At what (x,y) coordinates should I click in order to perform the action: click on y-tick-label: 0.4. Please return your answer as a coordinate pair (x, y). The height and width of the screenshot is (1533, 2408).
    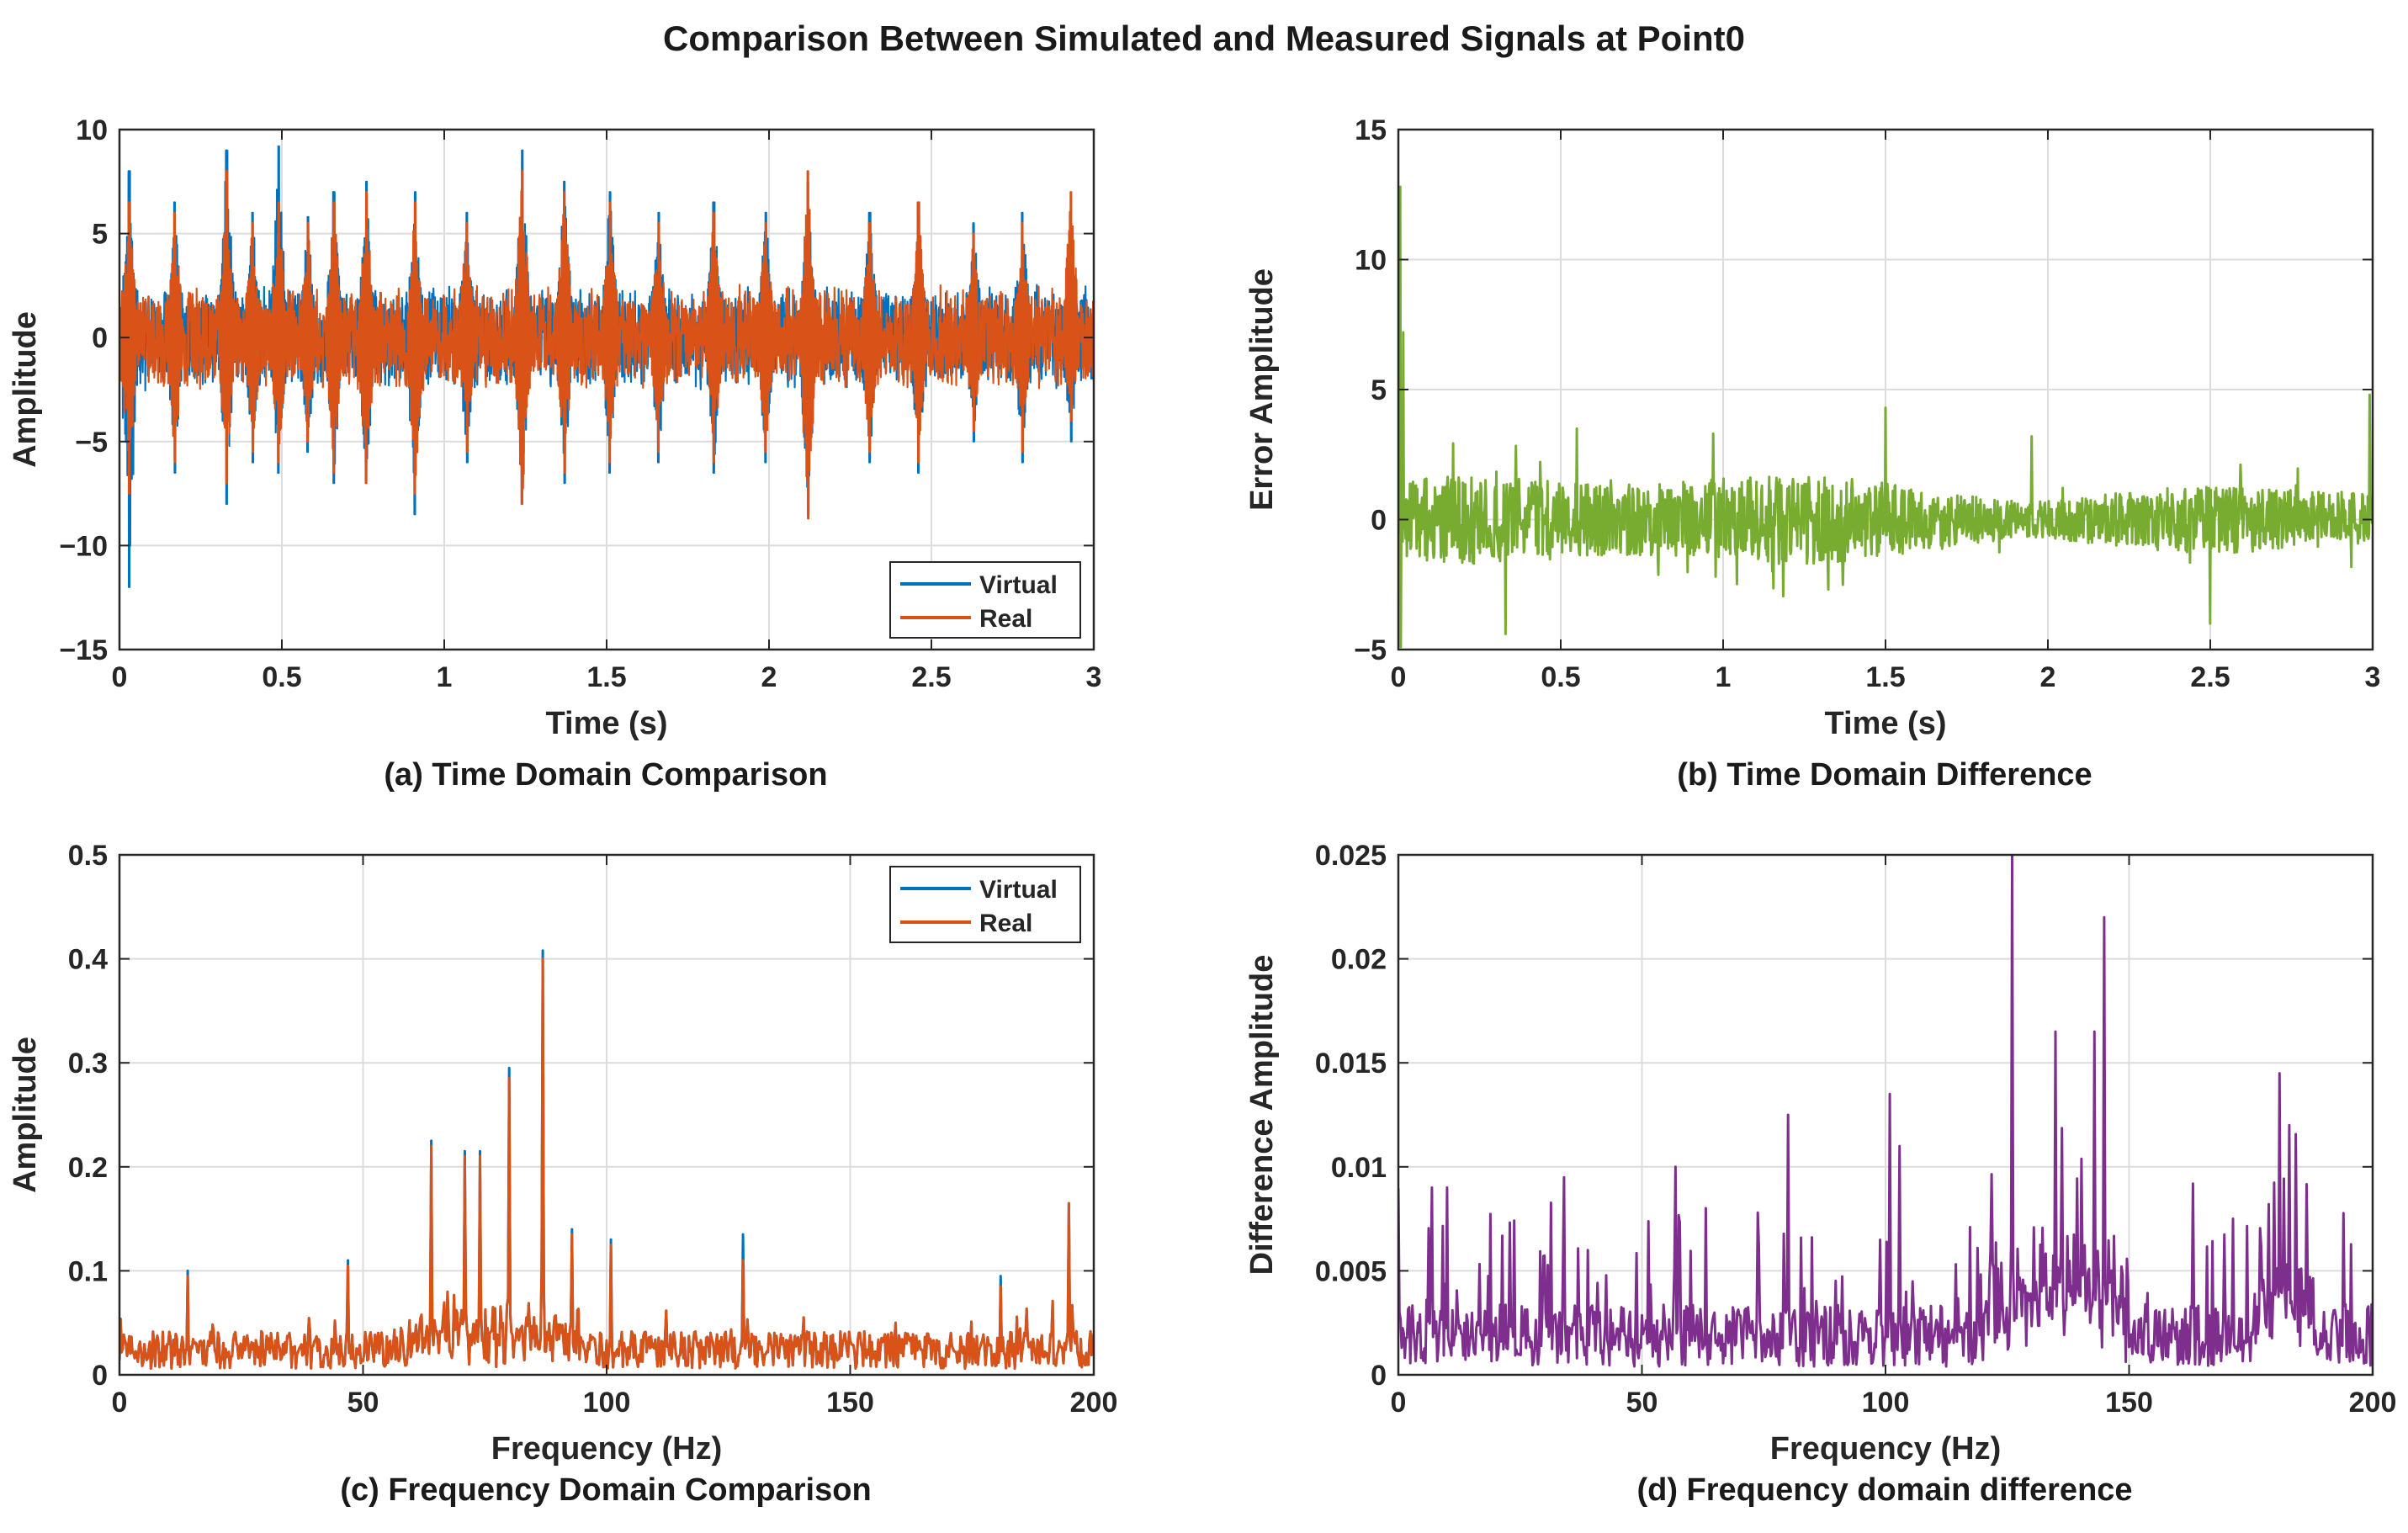
    Looking at the image, I should click on (88, 960).